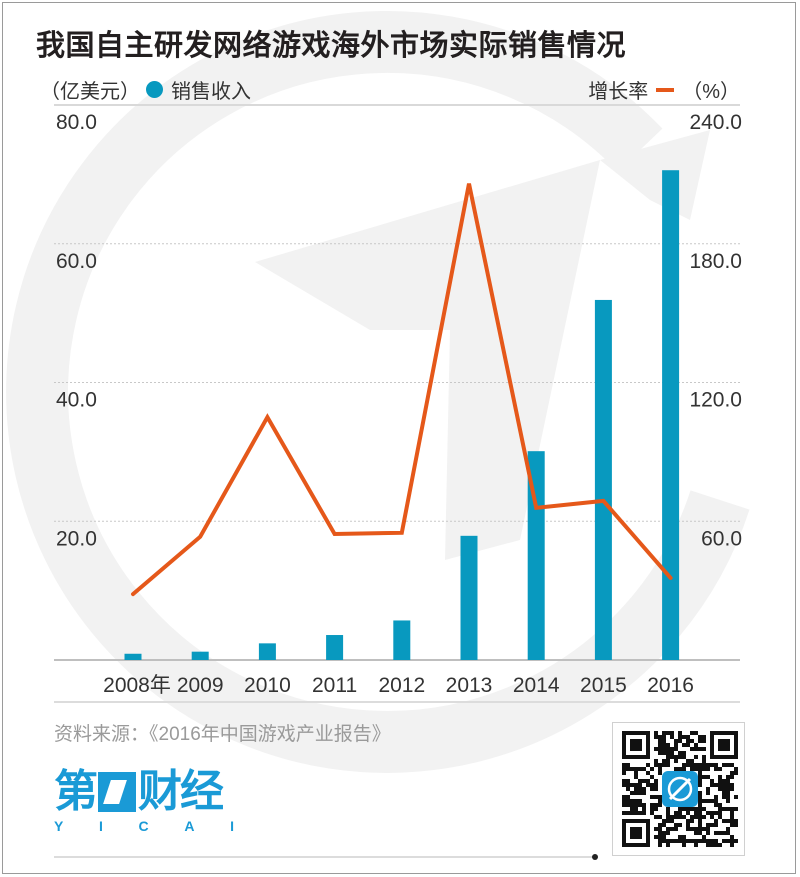  I want to click on logo-letter: I, so click(232, 826).